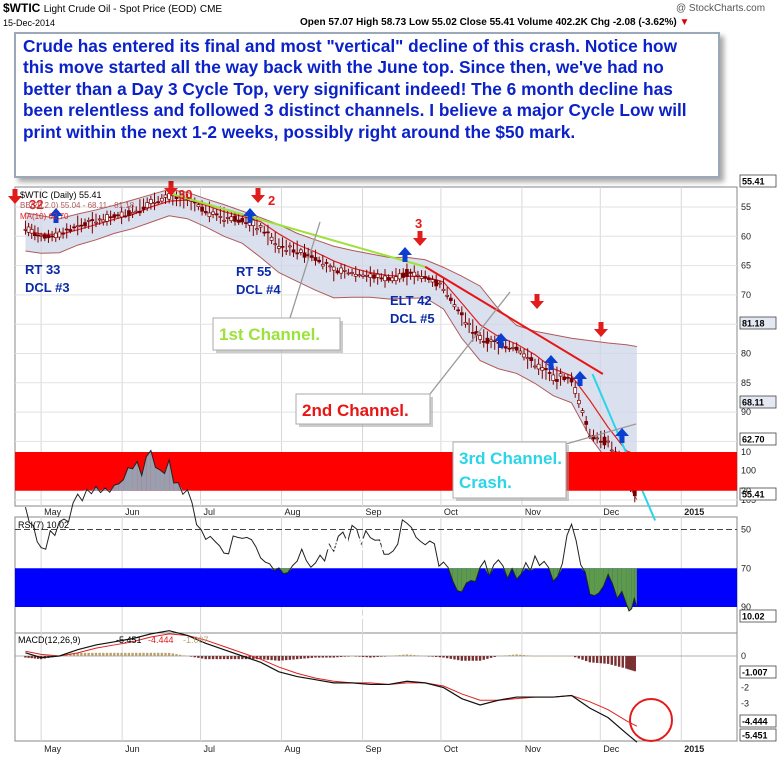 Image resolution: width=780 pixels, height=759 pixels. I want to click on x-tick-label: 2015, so click(694, 749).